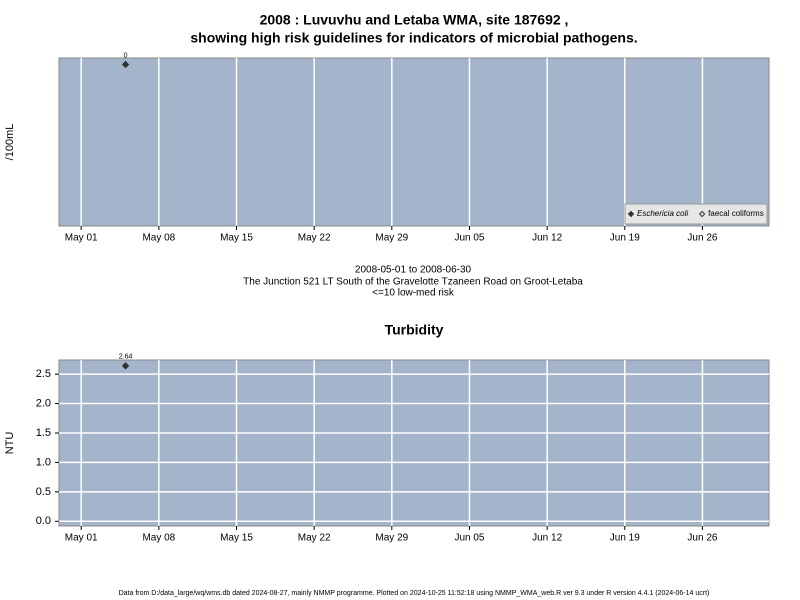  I want to click on y-axis-label: NTU, so click(10, 443).